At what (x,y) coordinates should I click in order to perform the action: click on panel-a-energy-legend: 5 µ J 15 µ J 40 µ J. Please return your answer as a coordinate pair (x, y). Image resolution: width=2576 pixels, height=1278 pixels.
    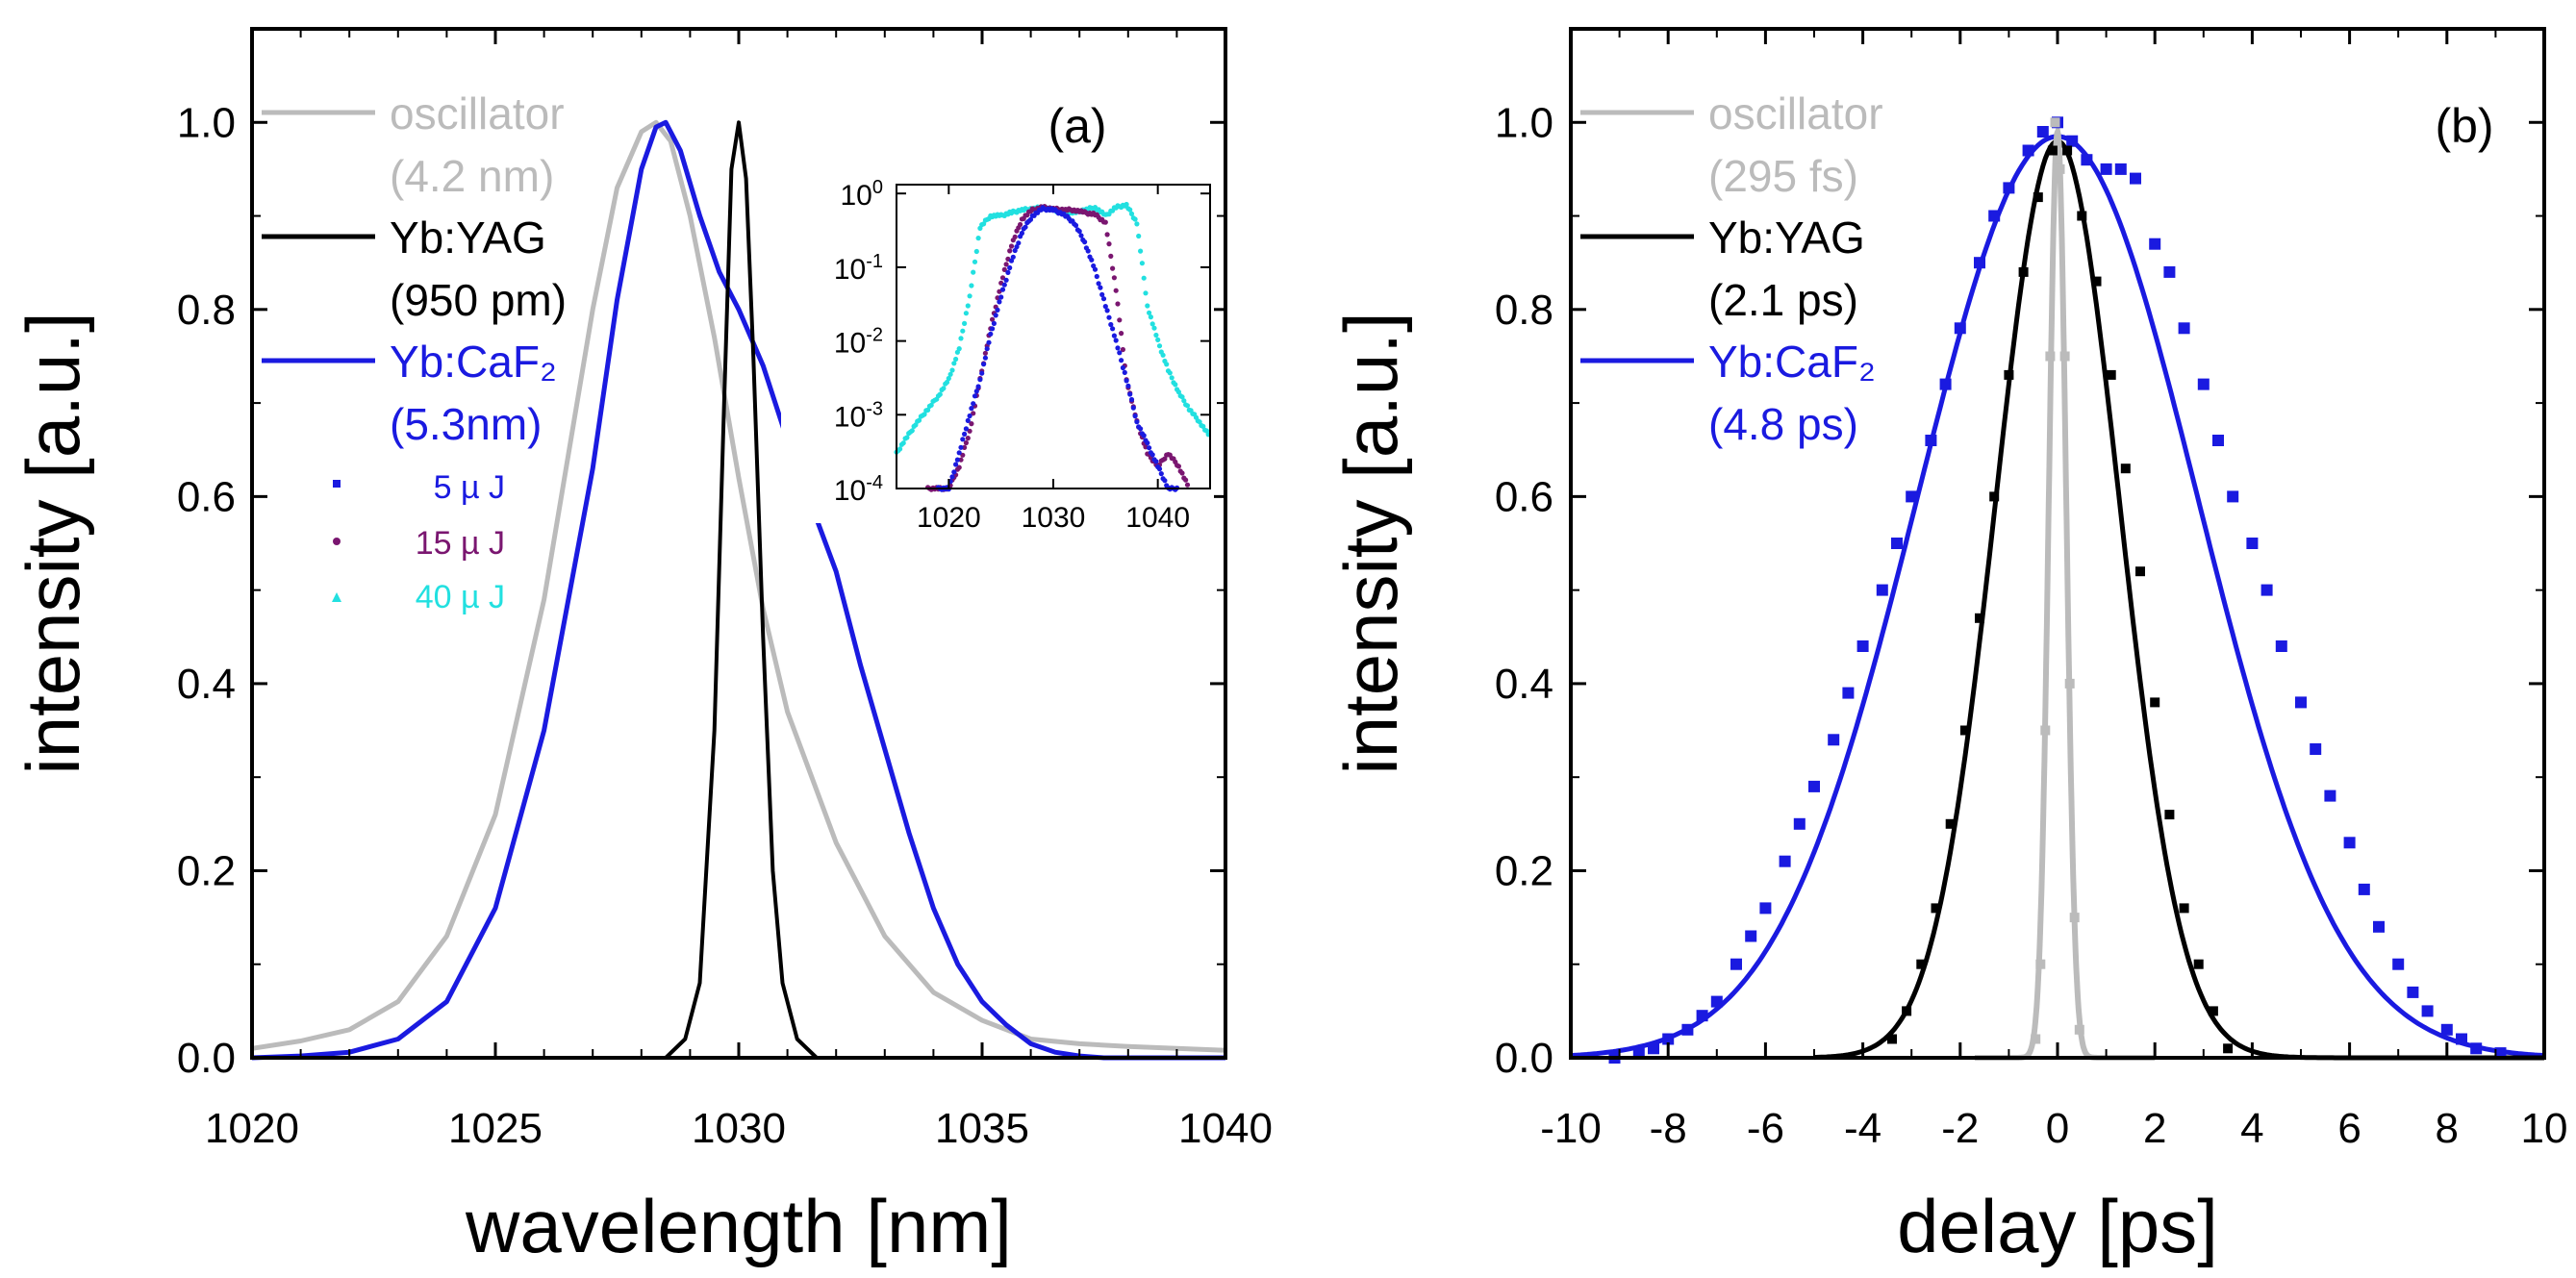
    Looking at the image, I should click on (419, 542).